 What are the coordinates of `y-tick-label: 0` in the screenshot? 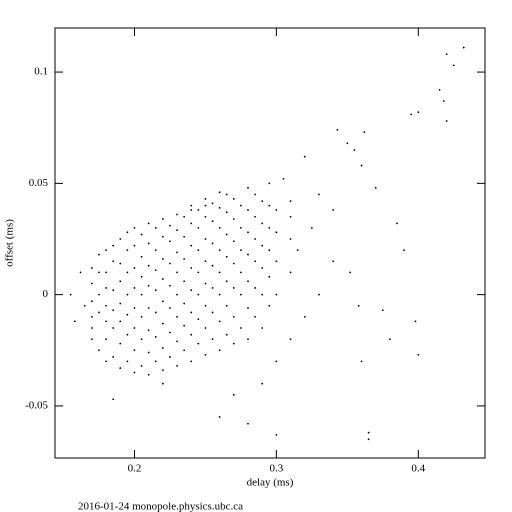 It's located at (46, 294).